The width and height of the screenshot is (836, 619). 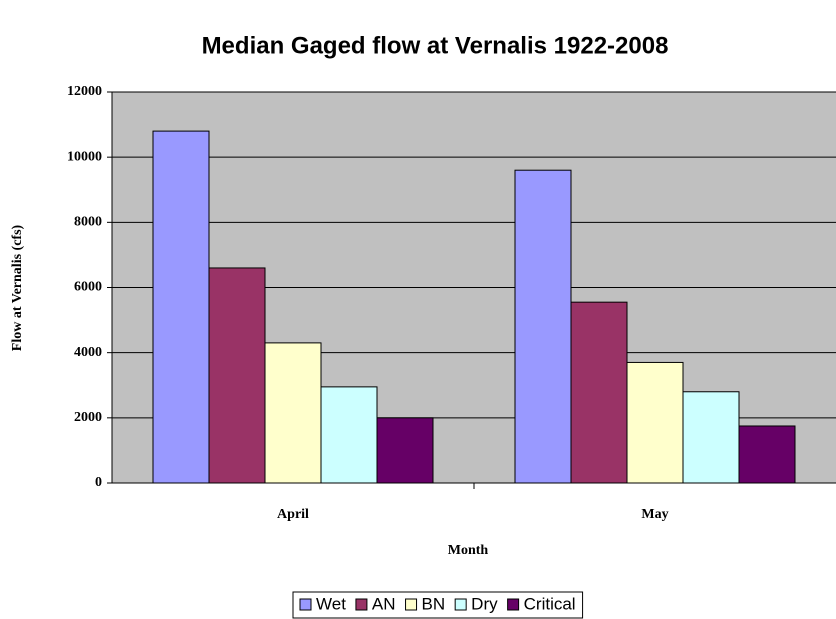 I want to click on y-tick-label: 6000, so click(x=88, y=287).